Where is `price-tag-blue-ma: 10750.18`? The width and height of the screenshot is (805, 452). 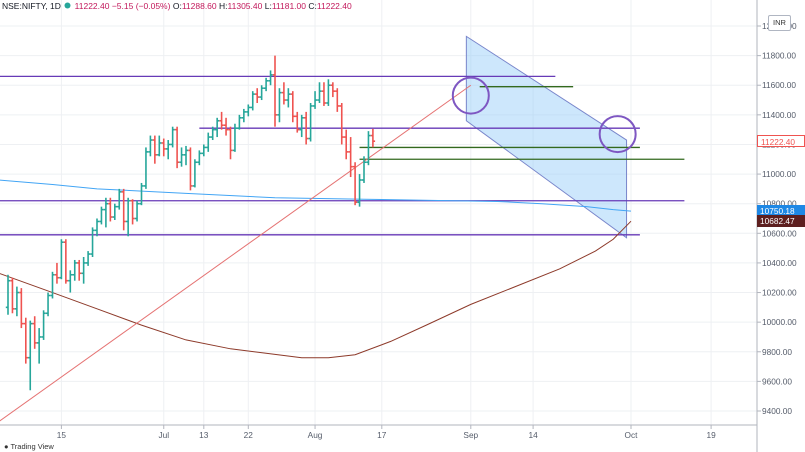
price-tag-blue-ma: 10750.18 is located at coordinates (781, 211).